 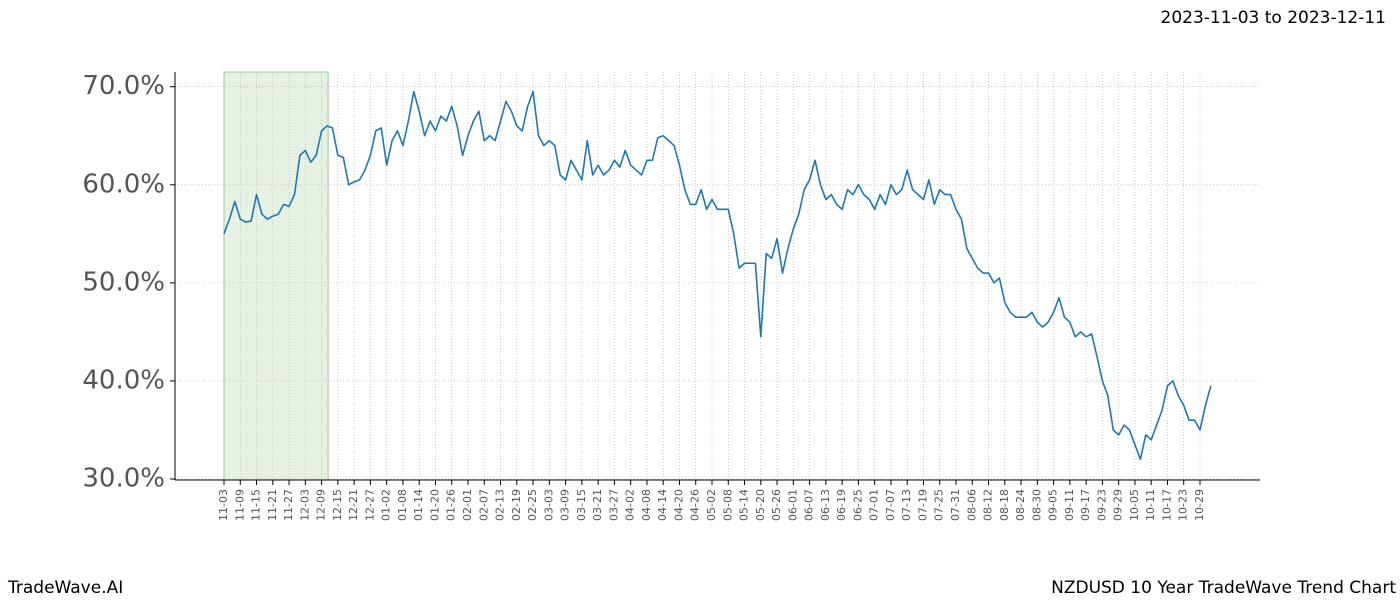 What do you see at coordinates (792, 505) in the screenshot?
I see `x-tick-label: 06-01` at bounding box center [792, 505].